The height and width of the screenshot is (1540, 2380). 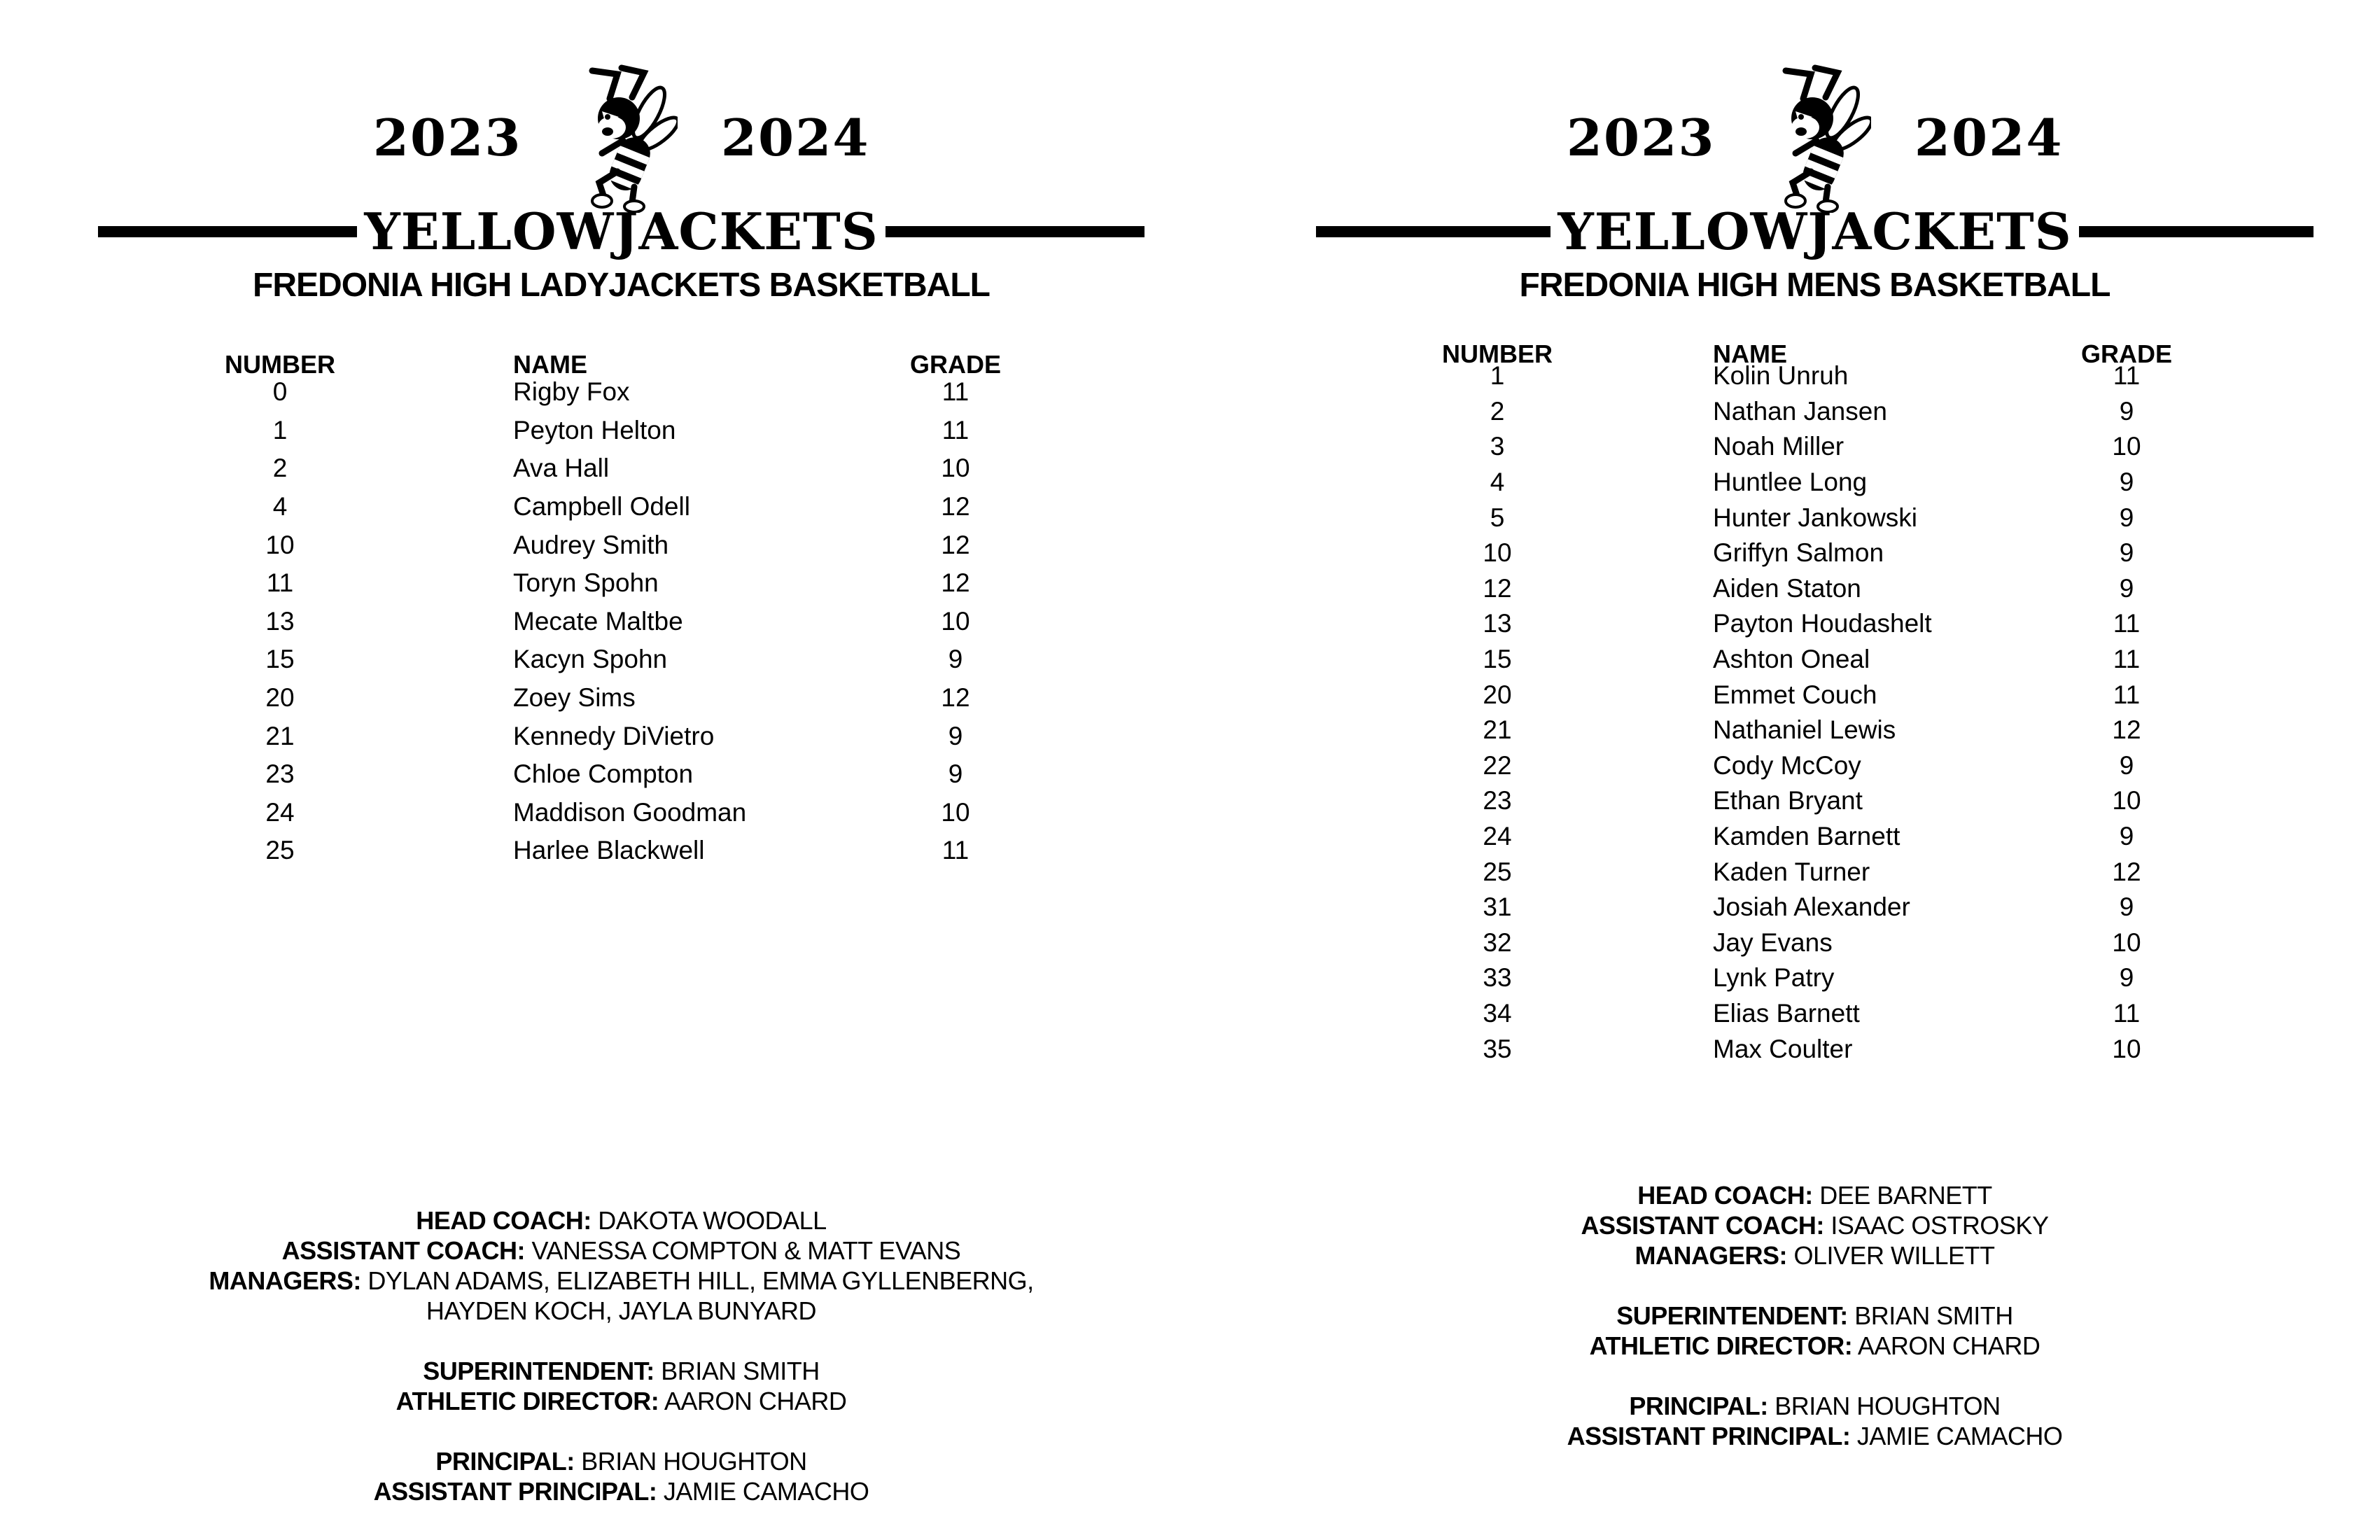 I want to click on player-name: Toryn Spohn, so click(x=586, y=583).